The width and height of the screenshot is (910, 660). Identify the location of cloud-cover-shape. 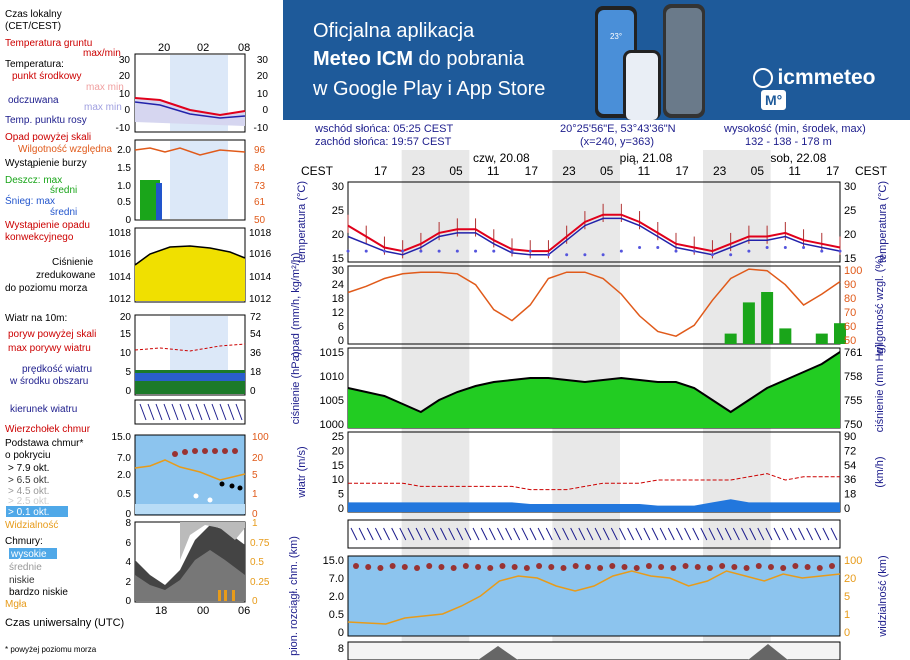
(768, 652).